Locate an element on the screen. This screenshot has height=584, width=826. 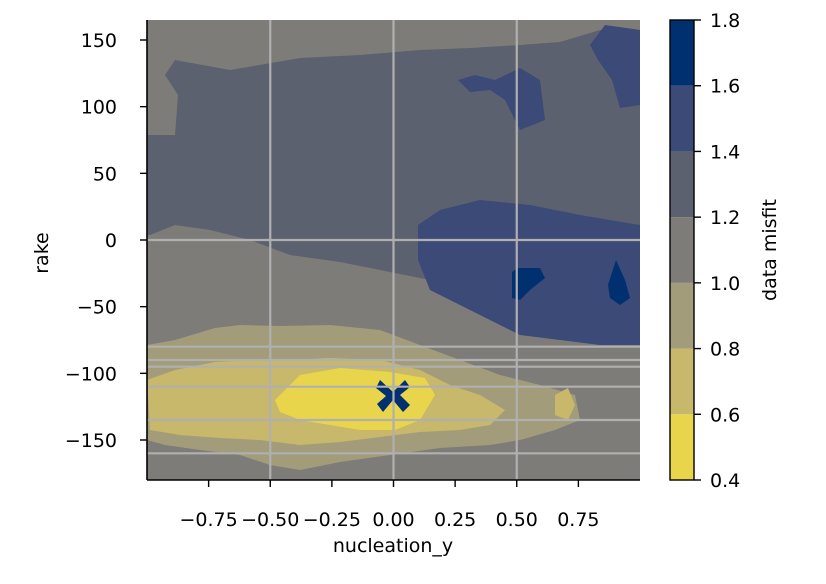
y-tick-label: 100 is located at coordinates (99, 108).